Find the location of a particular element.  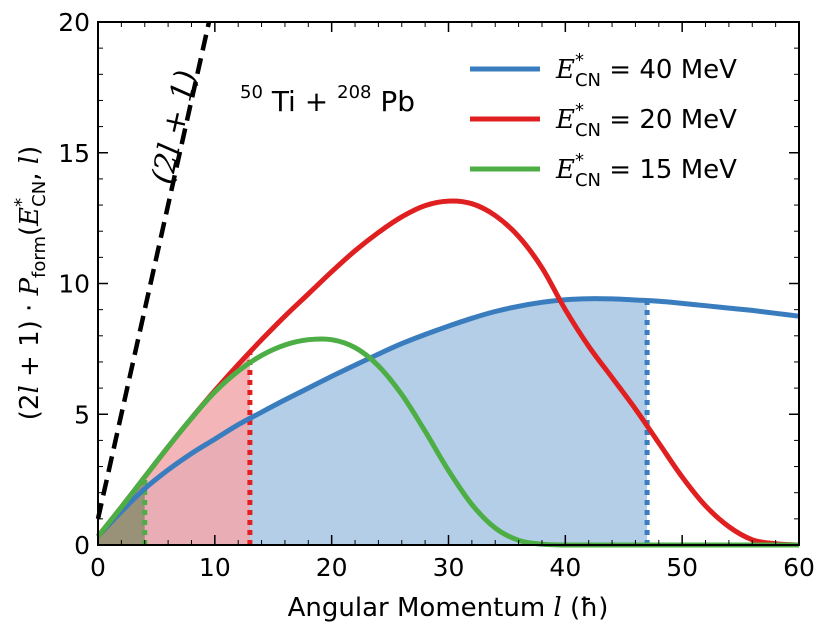

reaction-base-mass: 50 is located at coordinates (251, 92).